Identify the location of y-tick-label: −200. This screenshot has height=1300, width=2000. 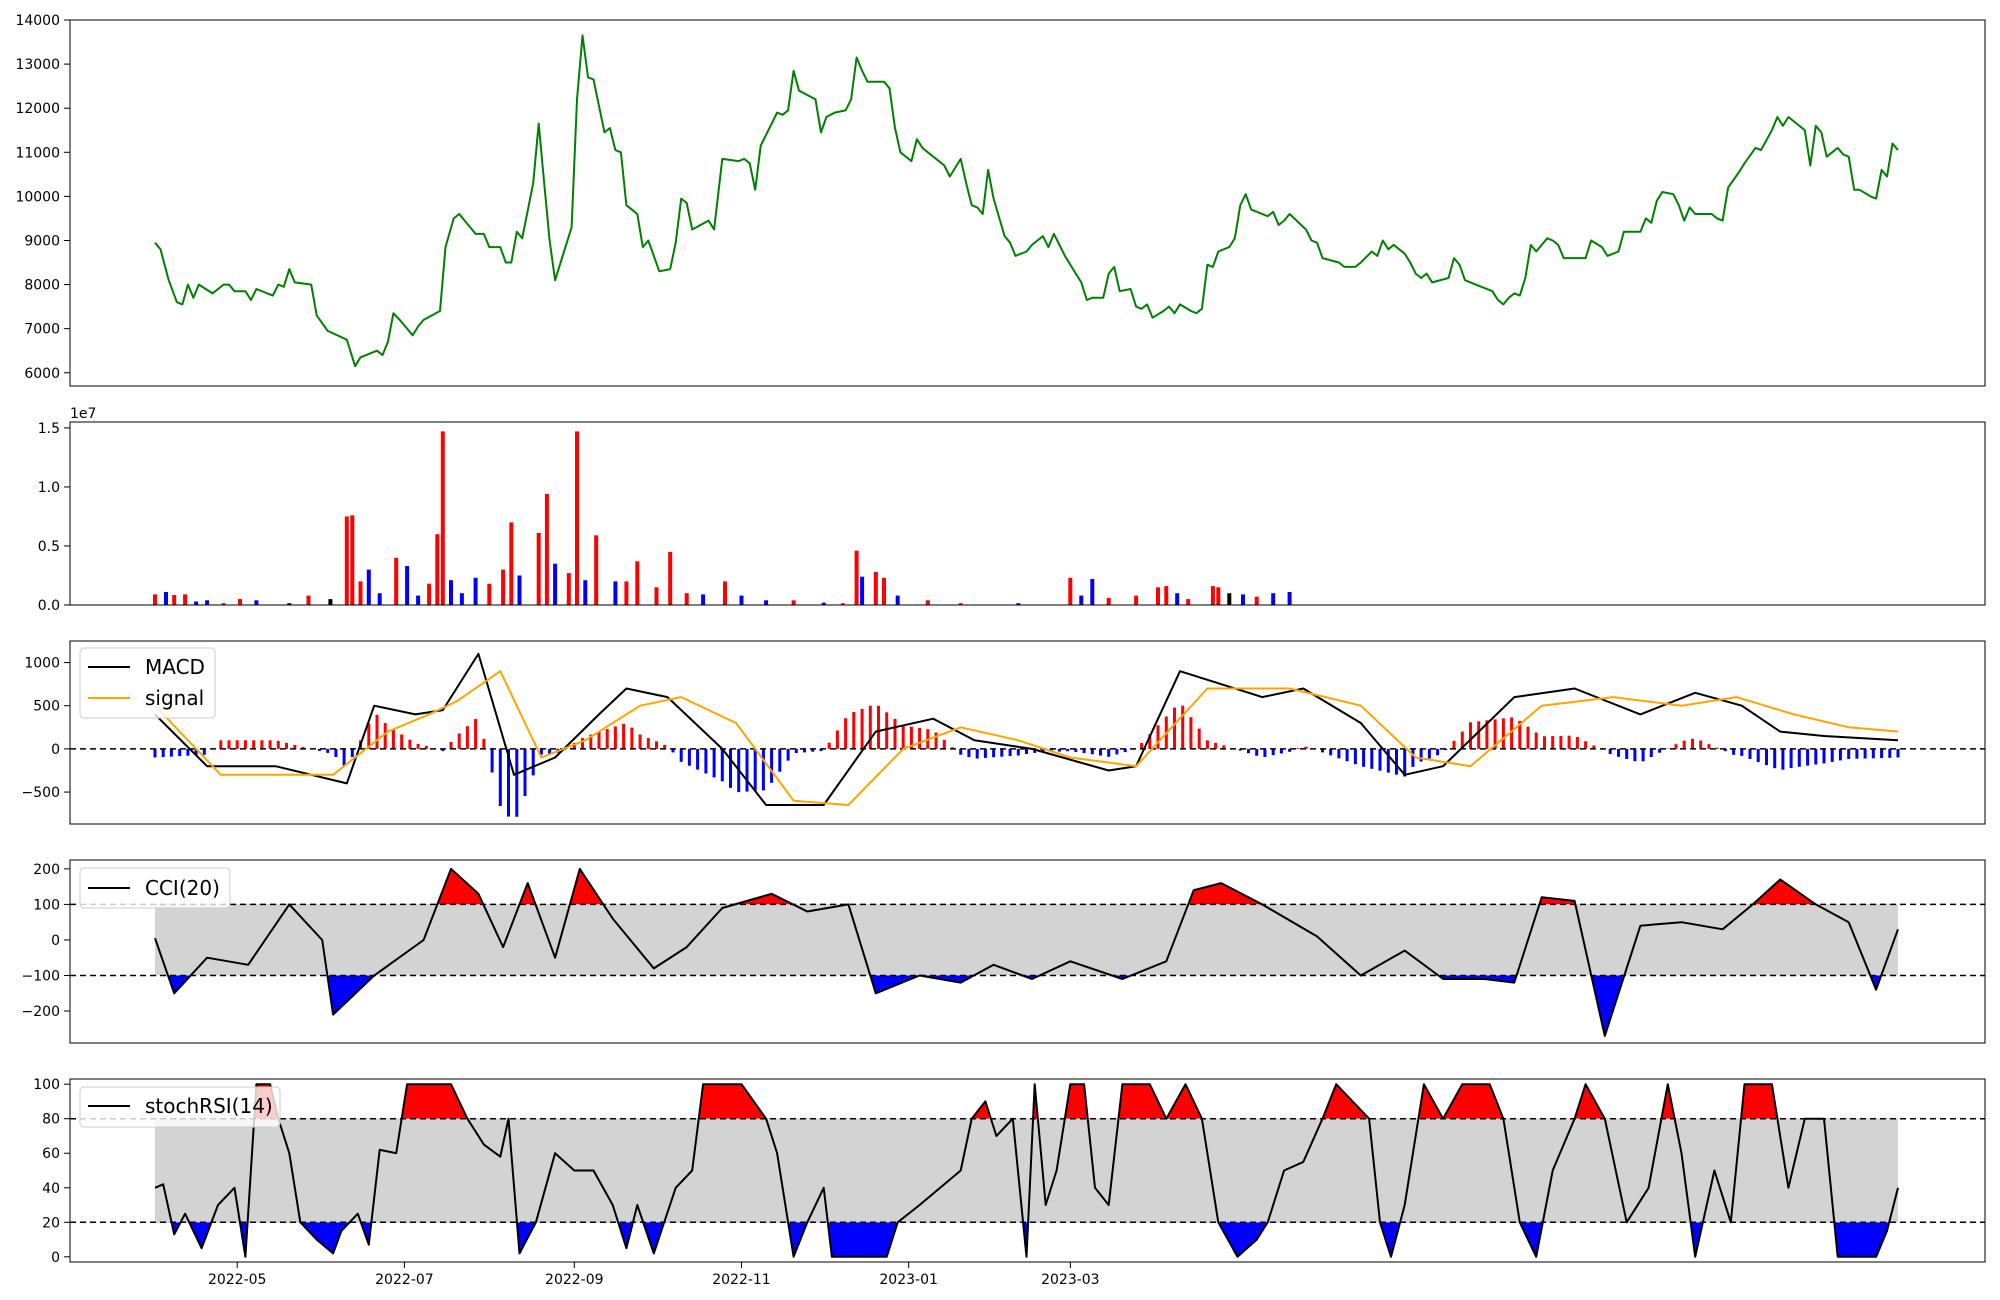
(41, 1012).